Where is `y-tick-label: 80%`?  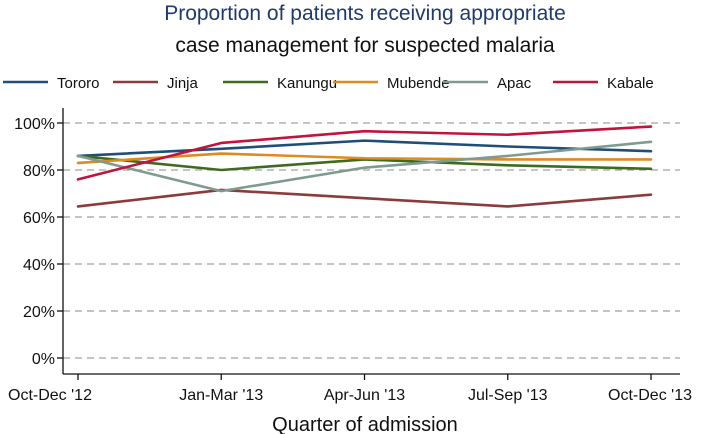
y-tick-label: 80% is located at coordinates (39, 171).